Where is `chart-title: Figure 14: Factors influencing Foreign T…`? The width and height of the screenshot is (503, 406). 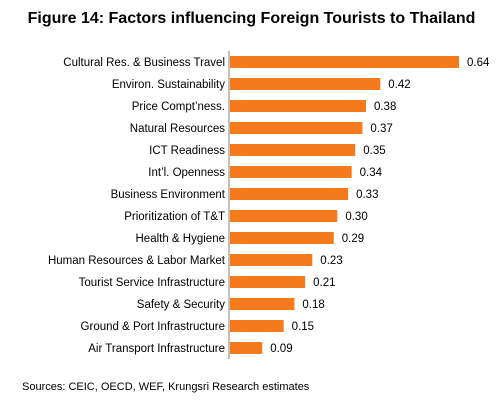 chart-title: Figure 14: Factors influencing Foreign T… is located at coordinates (251, 18).